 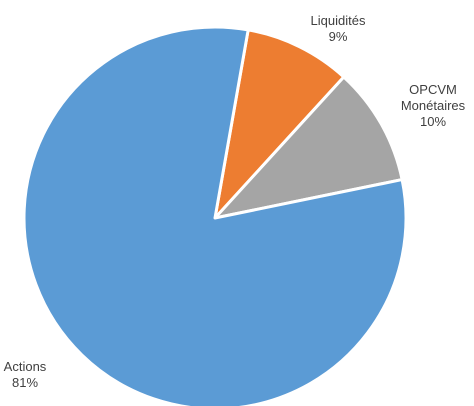 What do you see at coordinates (338, 36) in the screenshot?
I see `value-label: 9%` at bounding box center [338, 36].